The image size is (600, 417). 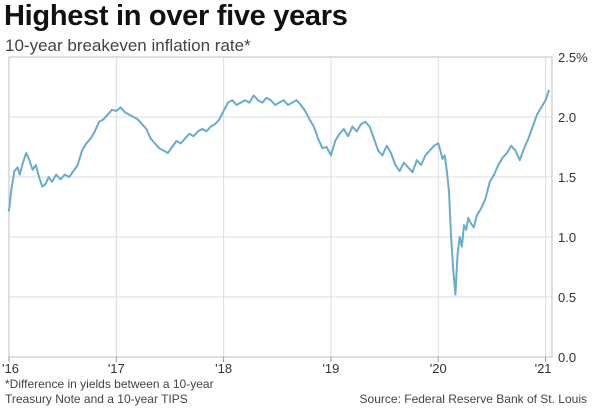 I want to click on x-tick-label: '19, so click(x=330, y=368).